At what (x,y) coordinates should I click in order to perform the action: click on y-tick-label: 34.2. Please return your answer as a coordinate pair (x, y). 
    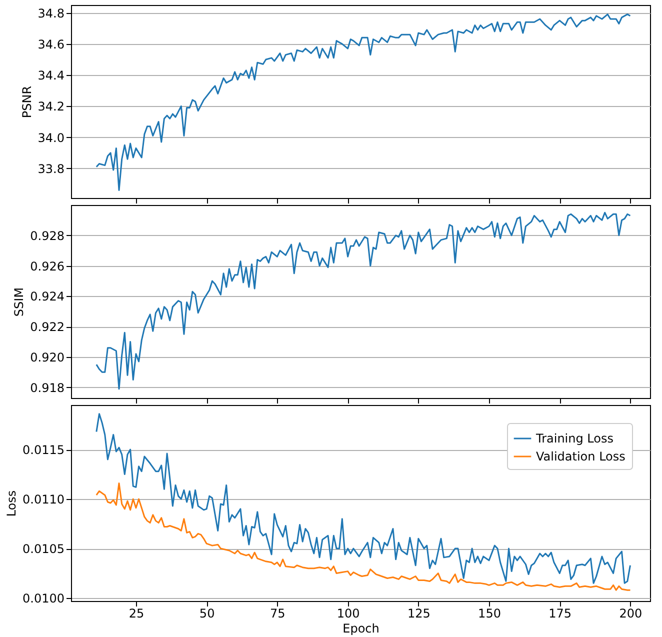
    Looking at the image, I should click on (51, 107).